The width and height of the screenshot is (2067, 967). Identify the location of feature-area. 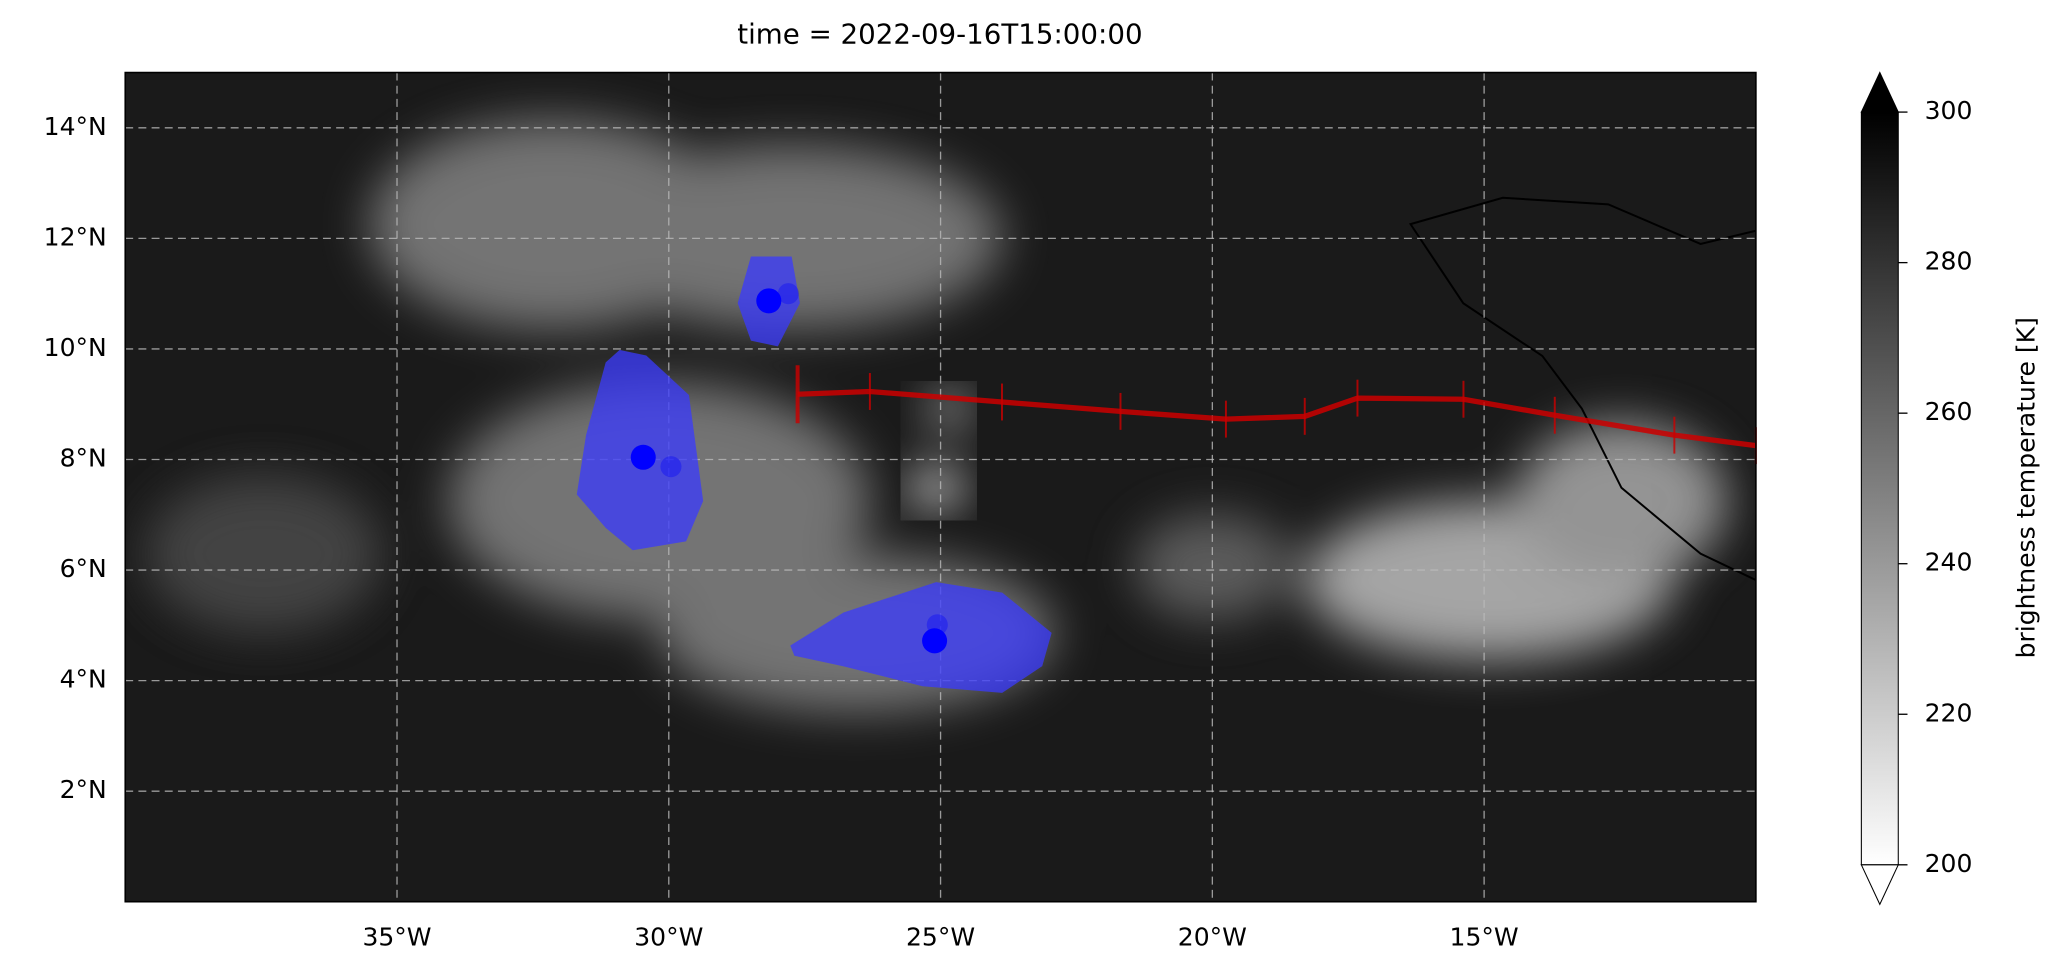
(921, 637).